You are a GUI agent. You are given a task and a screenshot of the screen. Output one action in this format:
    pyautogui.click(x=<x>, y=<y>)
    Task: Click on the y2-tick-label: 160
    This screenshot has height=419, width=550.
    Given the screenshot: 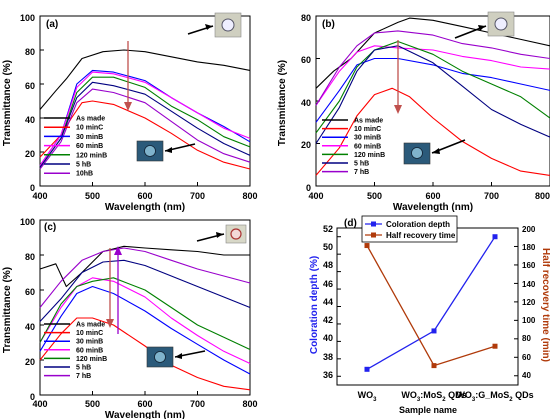 What is the action you would take?
    pyautogui.click(x=529, y=265)
    